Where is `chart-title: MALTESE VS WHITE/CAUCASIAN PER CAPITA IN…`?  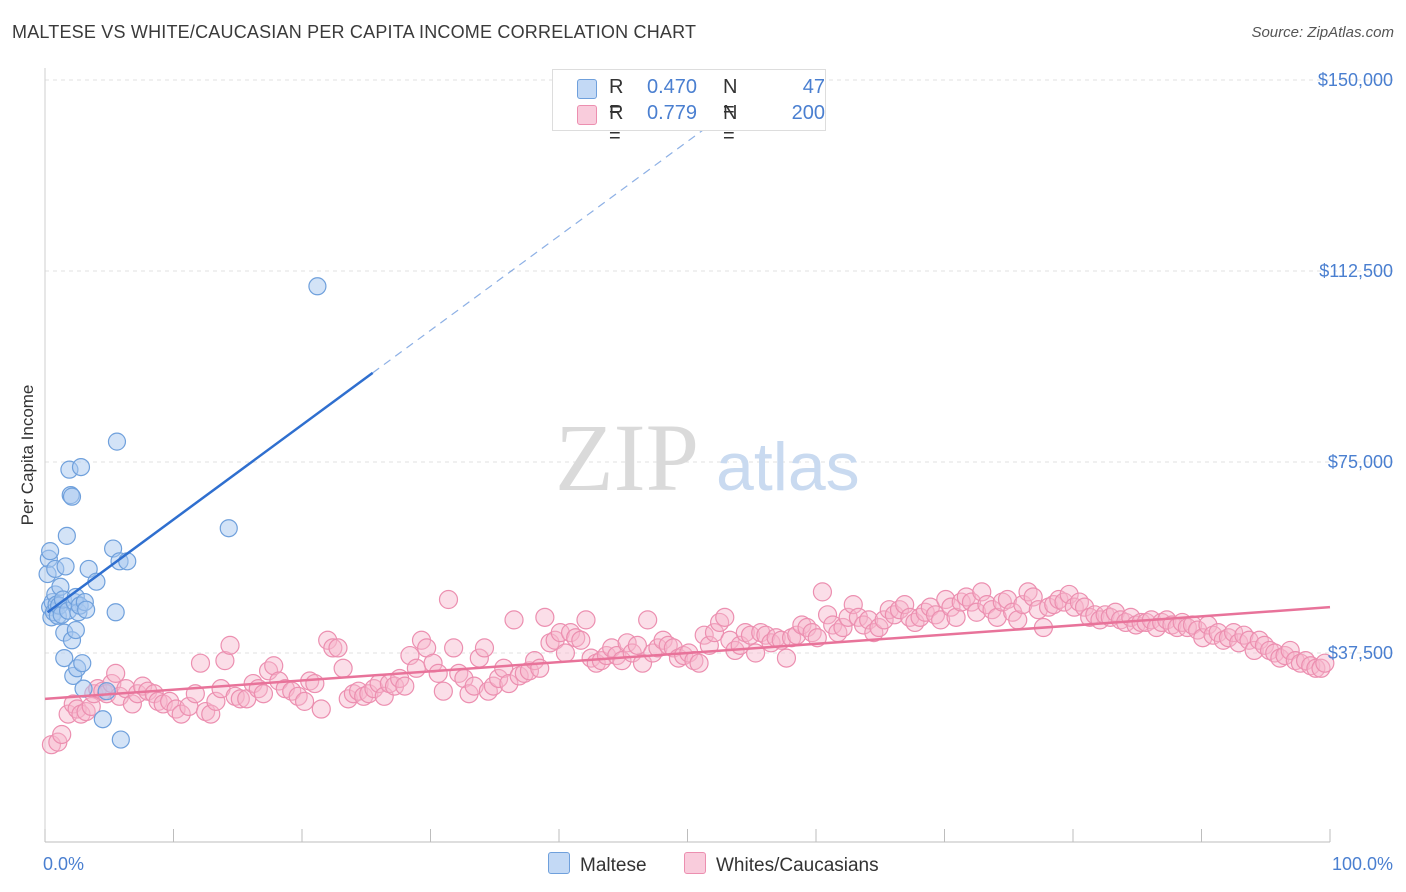 chart-title: MALTESE VS WHITE/CAUCASIAN PER CAPITA IN… is located at coordinates (354, 32).